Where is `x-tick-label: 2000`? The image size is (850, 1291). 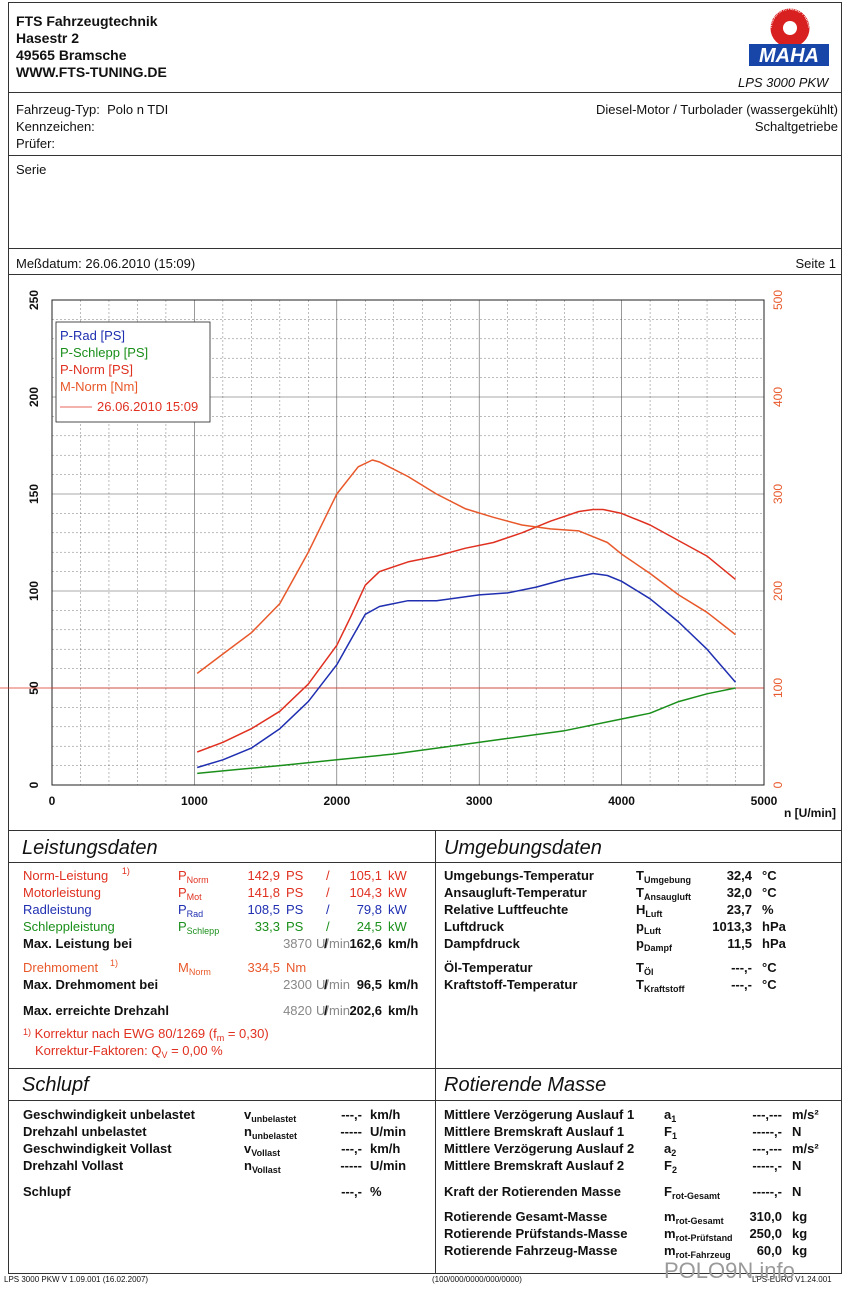 x-tick-label: 2000 is located at coordinates (336, 801).